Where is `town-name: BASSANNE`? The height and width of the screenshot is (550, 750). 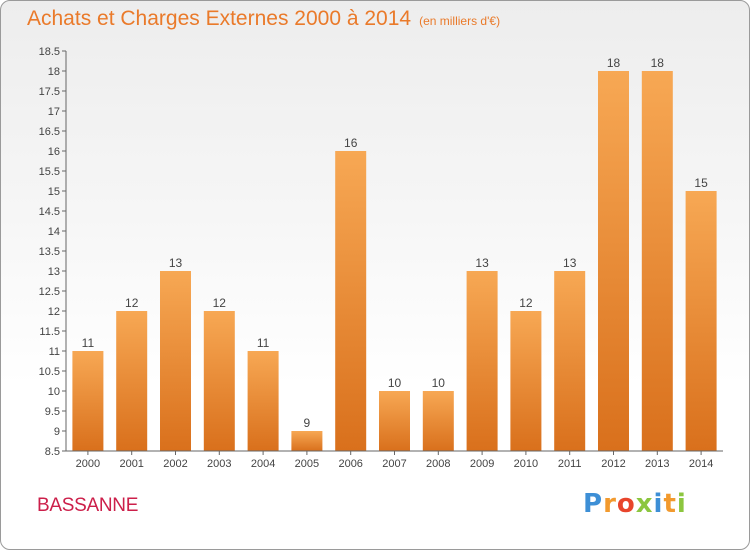
town-name: BASSANNE is located at coordinates (88, 505).